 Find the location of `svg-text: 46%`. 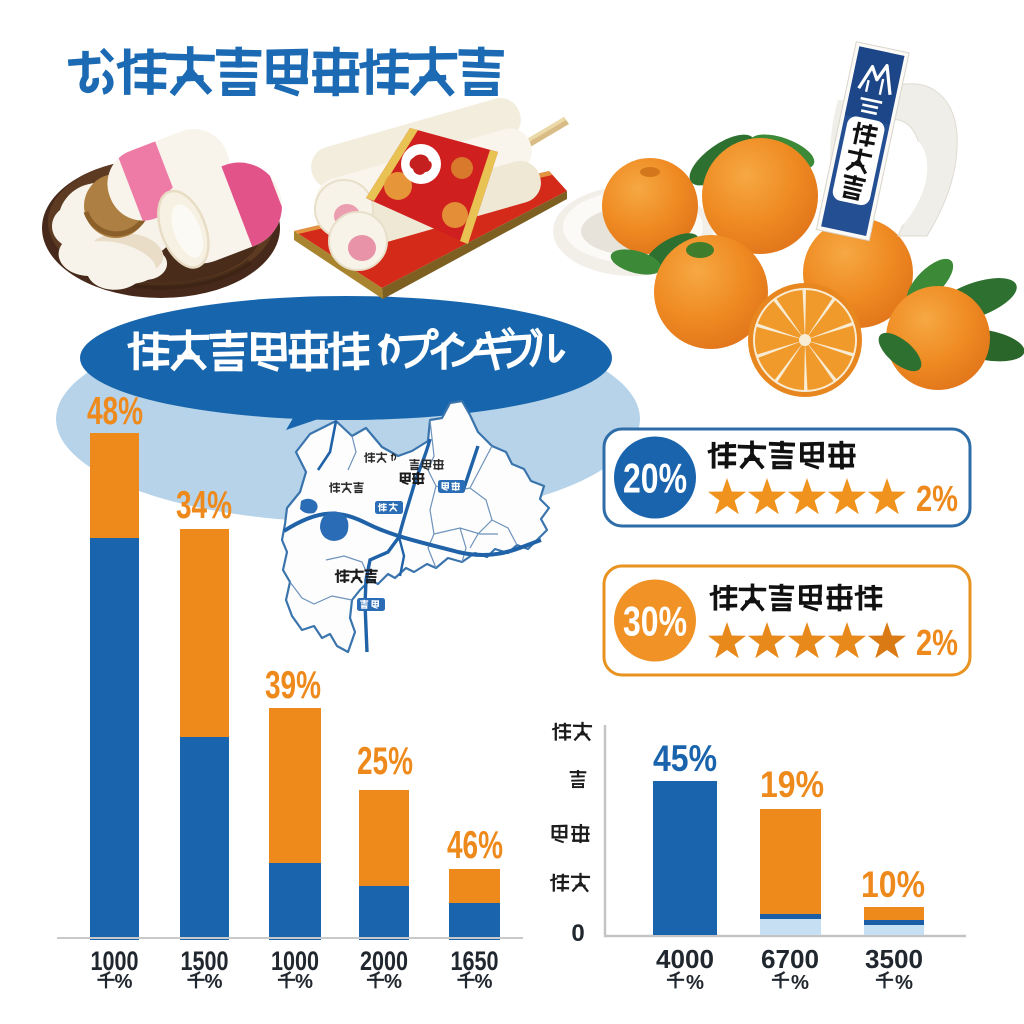

svg-text: 46% is located at coordinates (475, 845).